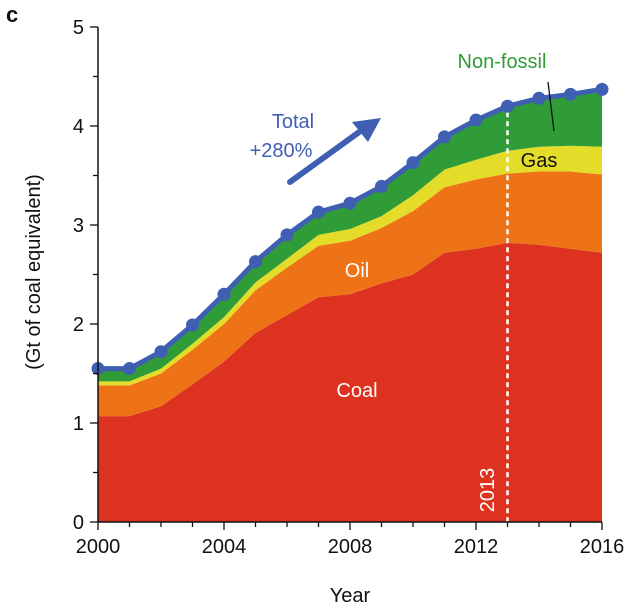 The width and height of the screenshot is (640, 611). I want to click on y-tick-label: 4, so click(78, 127).